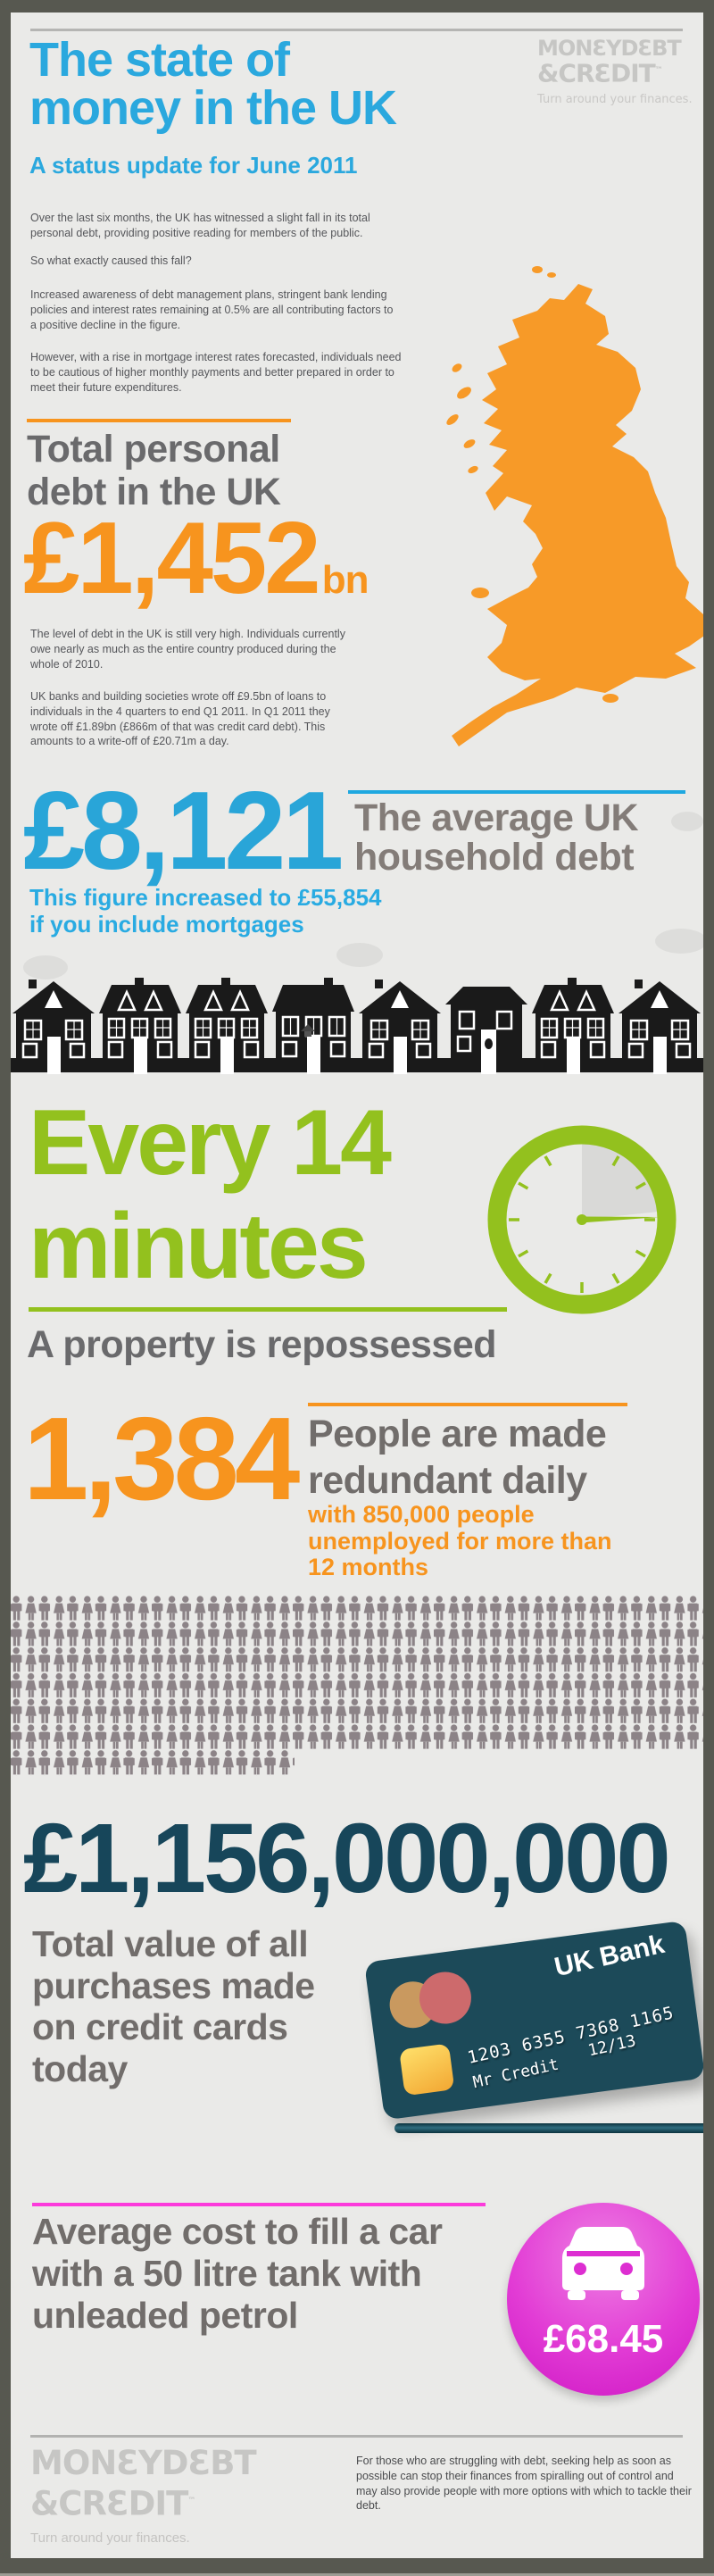 This screenshot has height=2576, width=714. I want to click on pink-divider, so click(259, 2204).